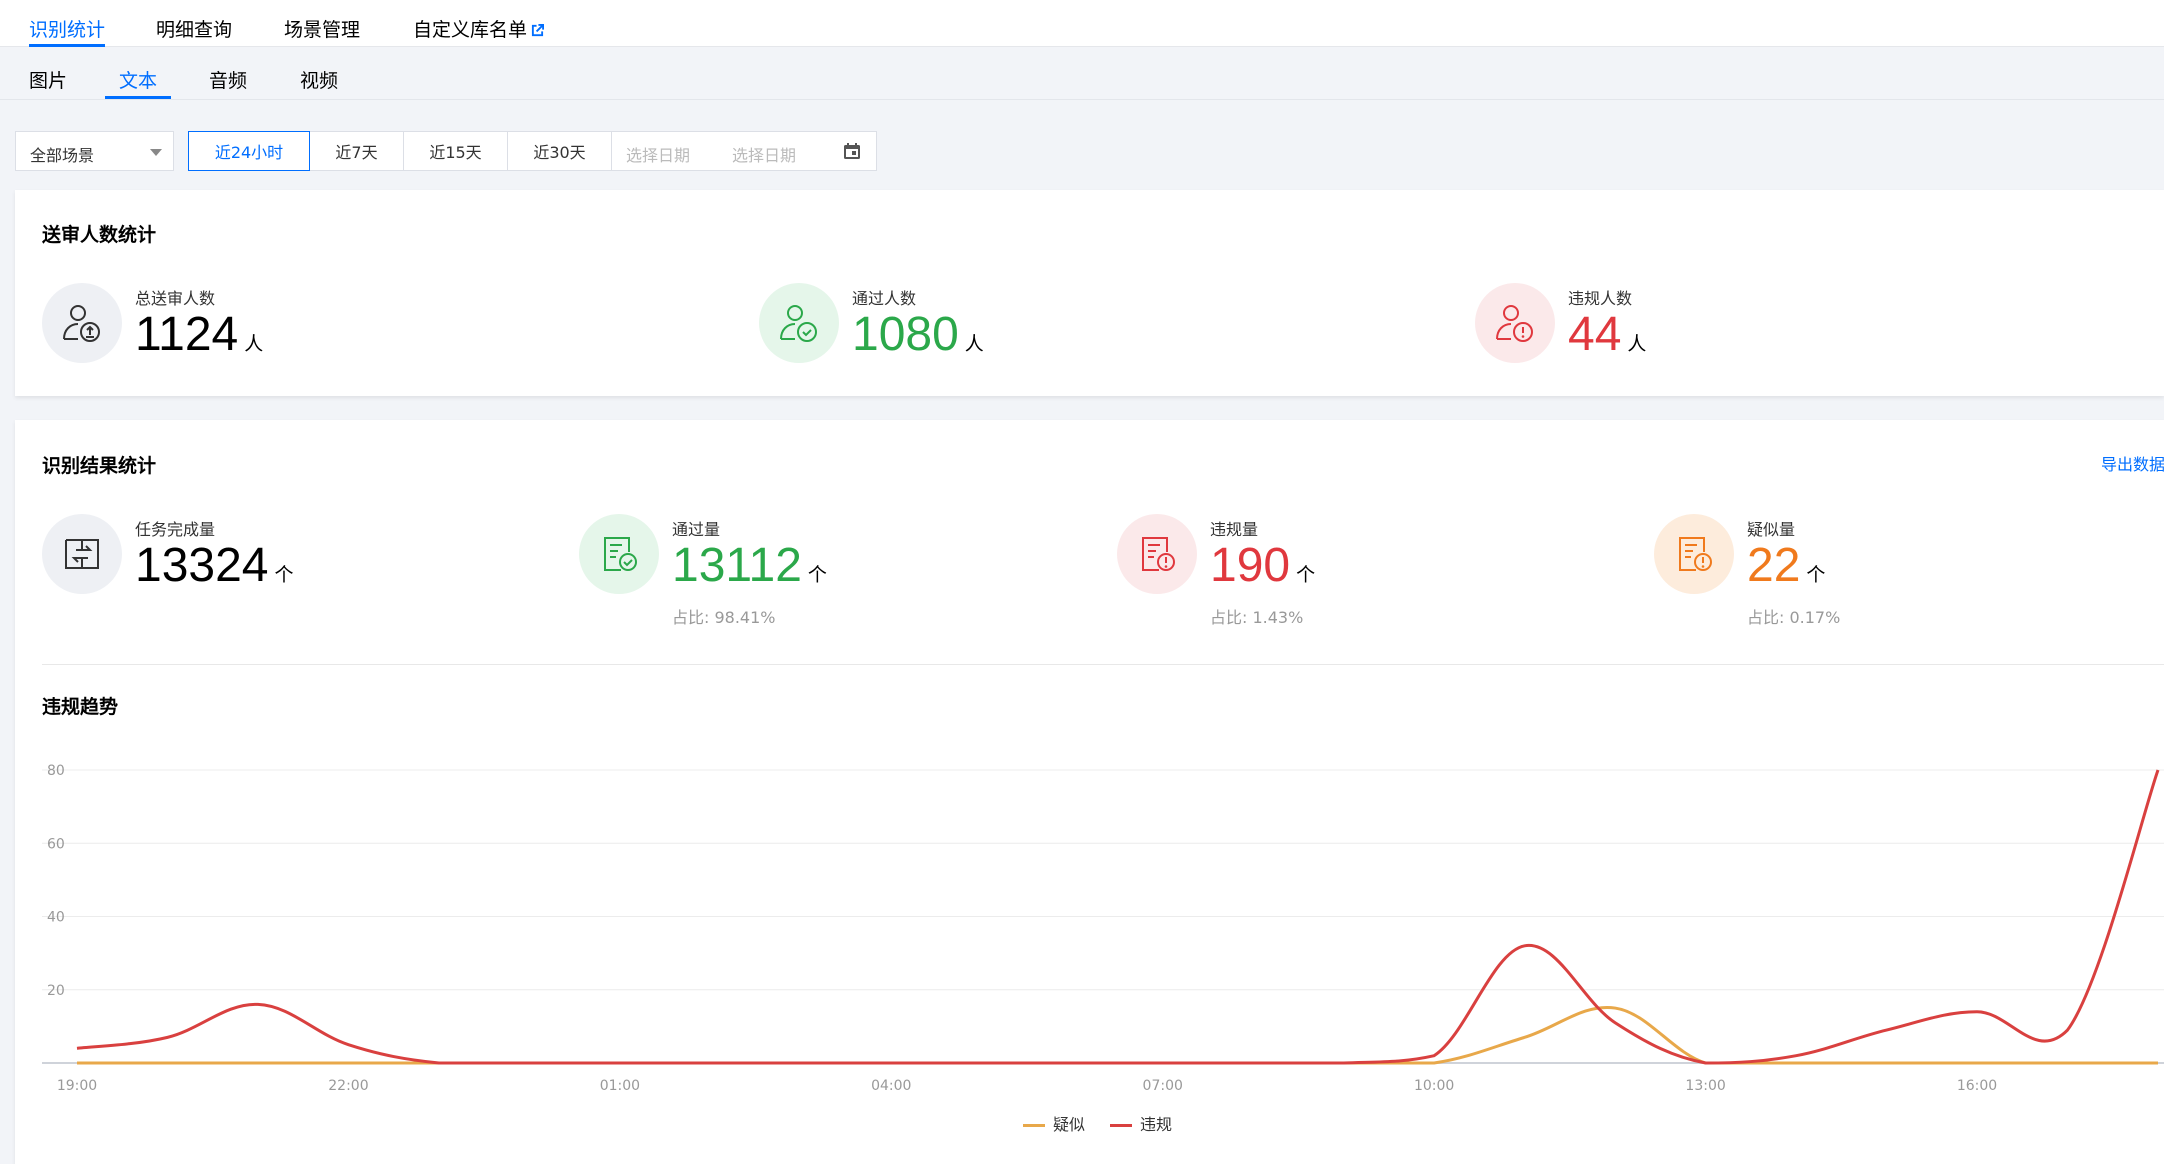 This screenshot has height=1164, width=2164. I want to click on scene-select: 全部场景, so click(94, 151).